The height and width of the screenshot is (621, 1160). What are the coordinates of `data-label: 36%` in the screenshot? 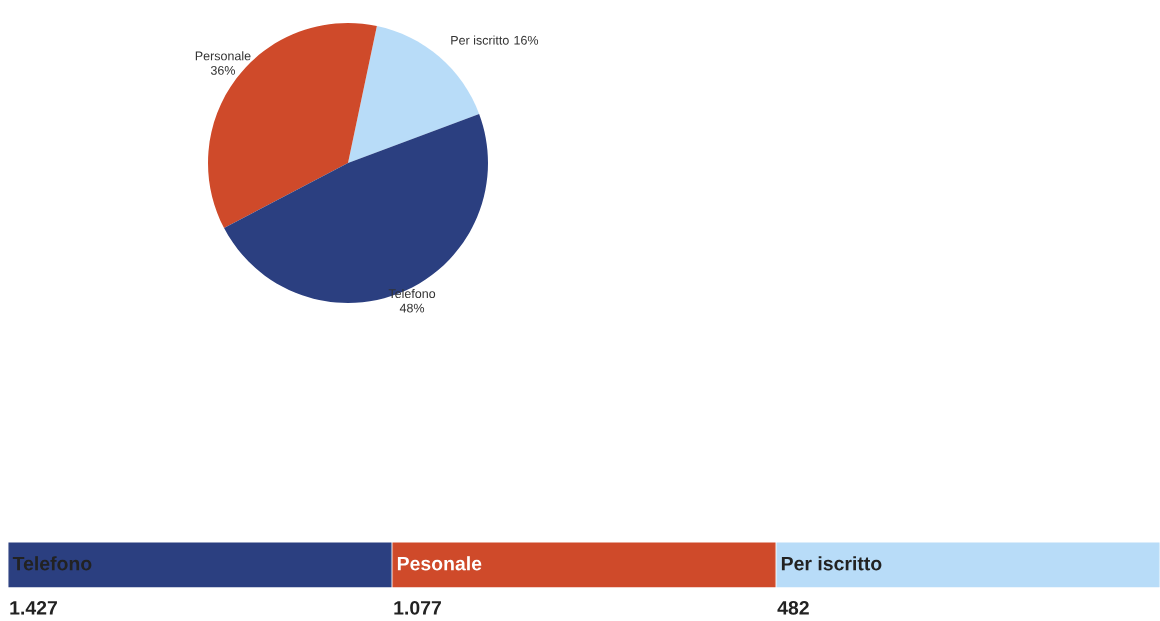 It's located at (222, 70).